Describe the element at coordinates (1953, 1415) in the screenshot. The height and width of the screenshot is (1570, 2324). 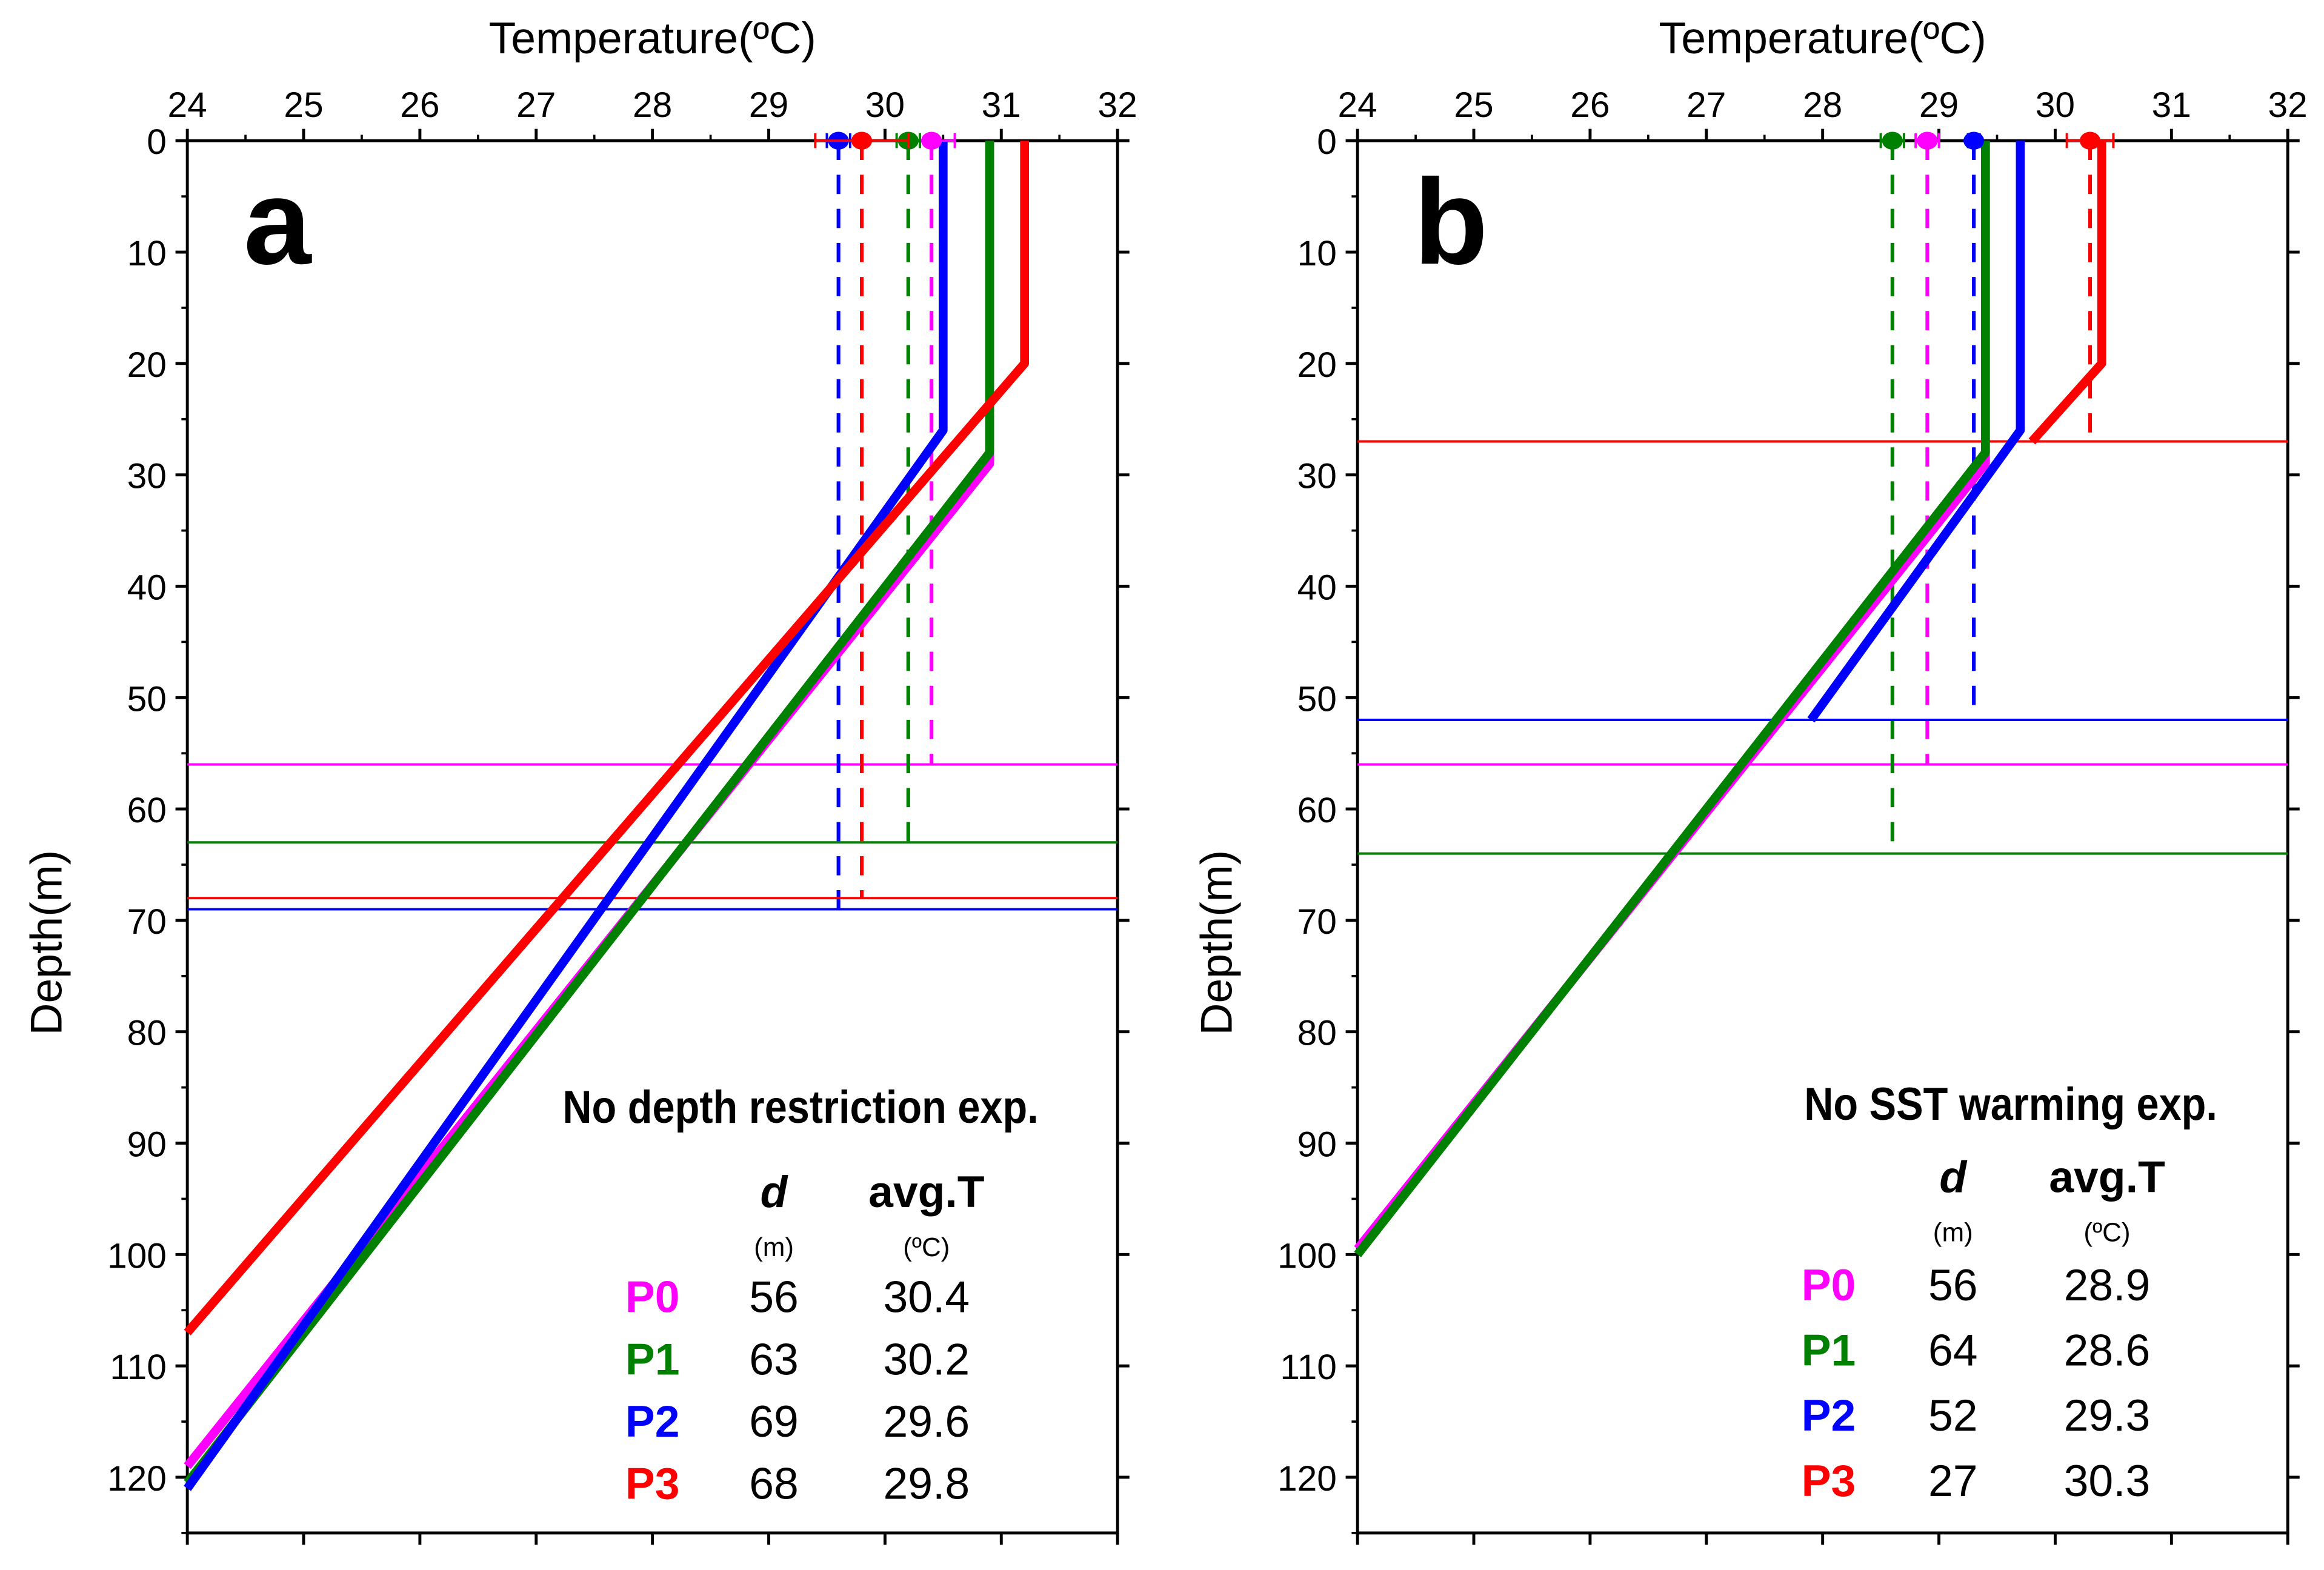
I see `table-d-value: 52` at that location.